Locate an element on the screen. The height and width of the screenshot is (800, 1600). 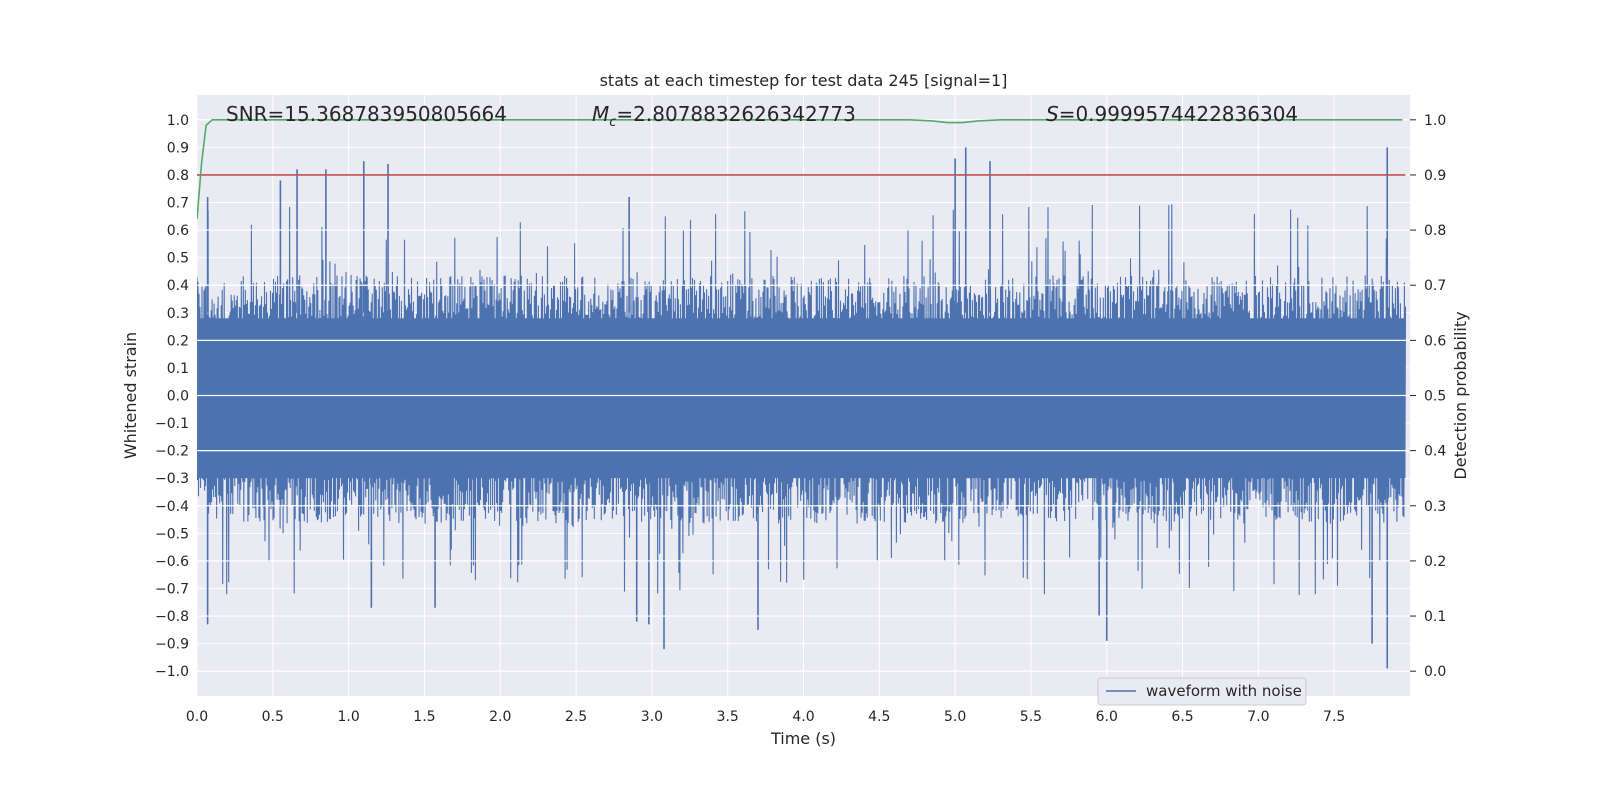
score-annotation: S=0.9999574422836304 is located at coordinates (1172, 114).